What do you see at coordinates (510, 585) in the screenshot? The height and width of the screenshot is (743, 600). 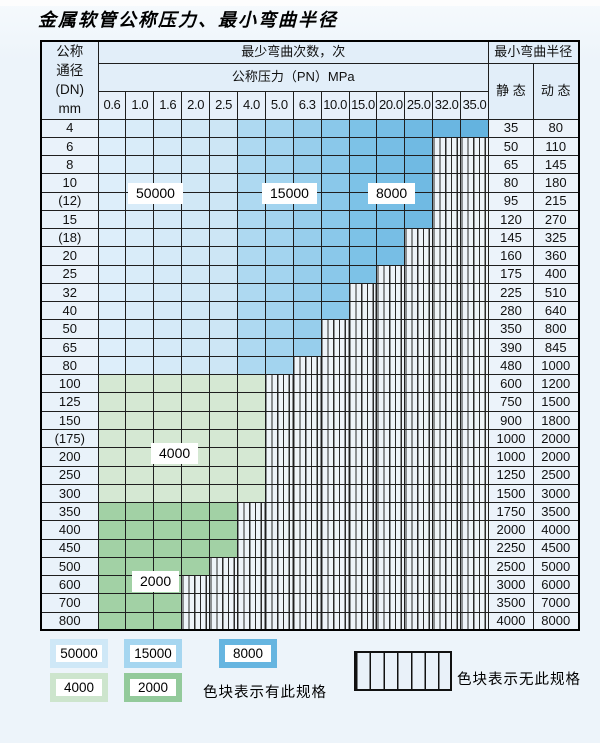 I see `static-value: 3000` at bounding box center [510, 585].